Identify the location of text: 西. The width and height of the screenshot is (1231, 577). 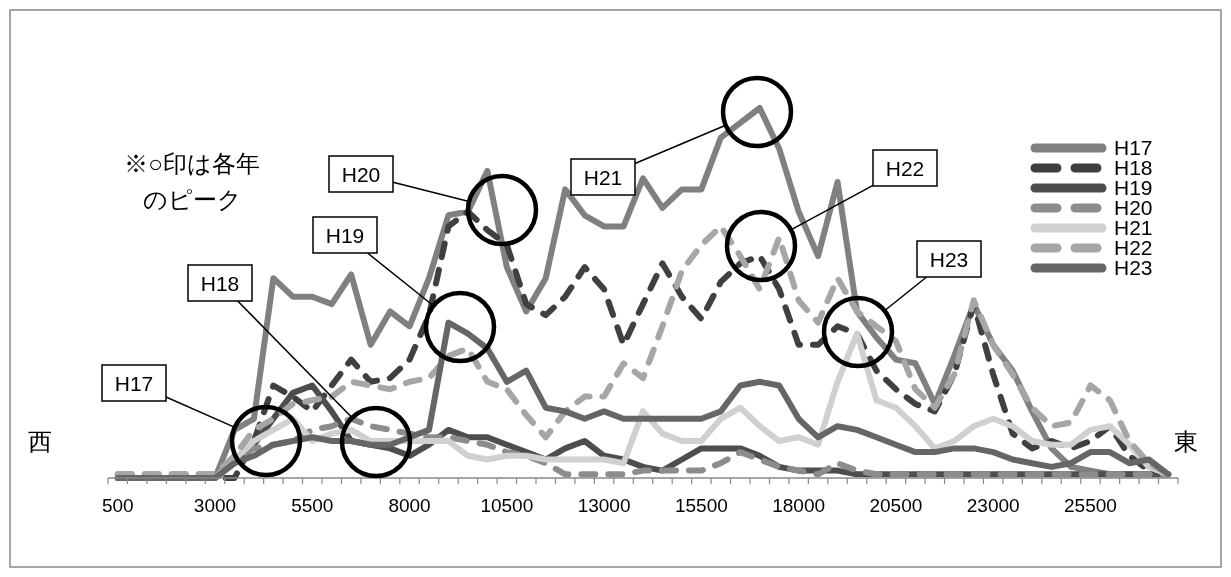
(40, 442).